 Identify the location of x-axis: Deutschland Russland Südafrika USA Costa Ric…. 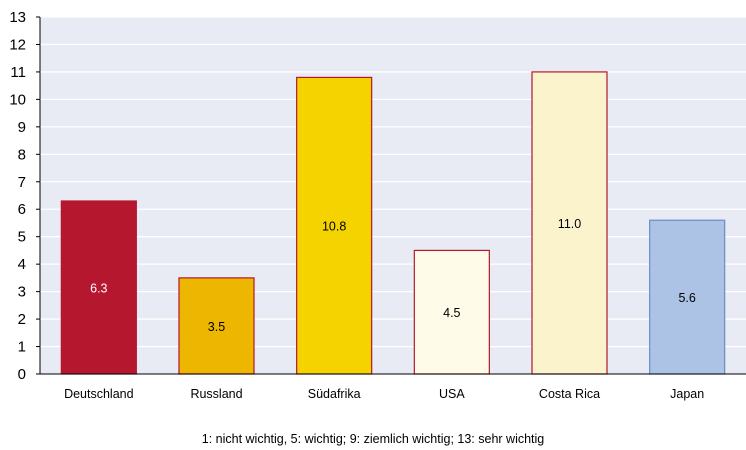
(393, 387).